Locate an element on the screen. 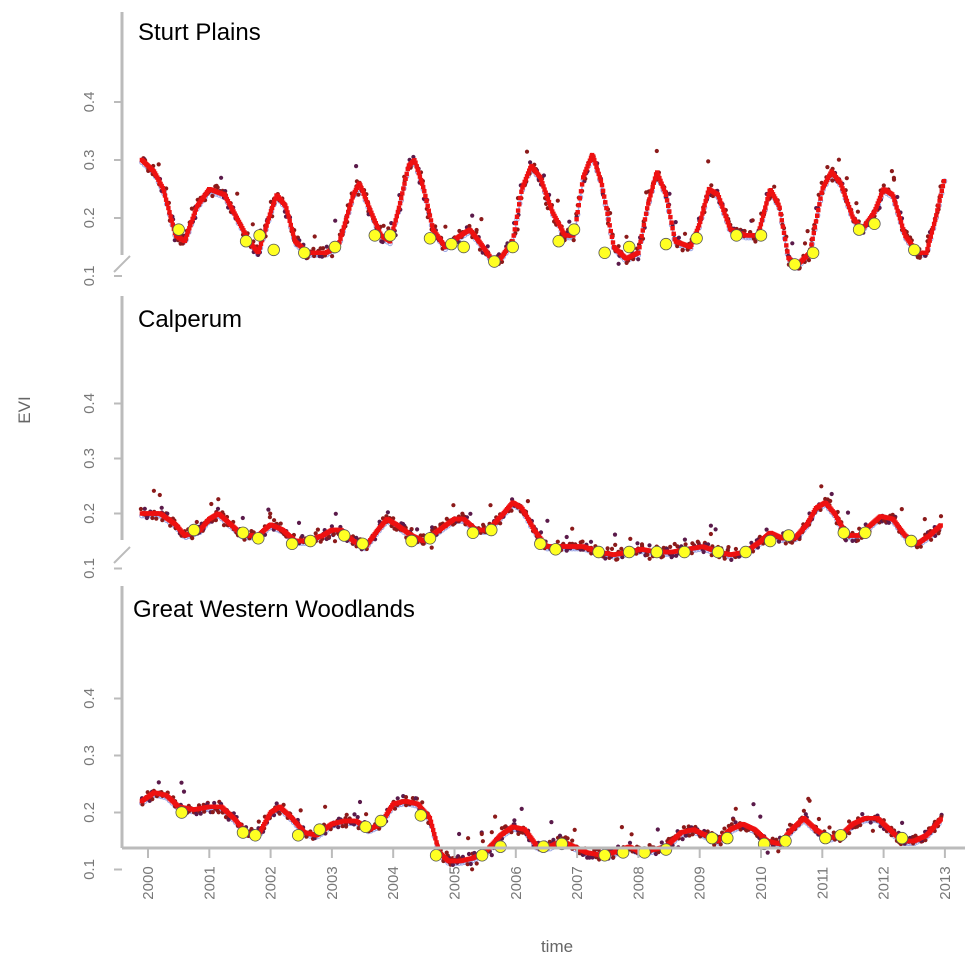 Image resolution: width=978 pixels, height=961 pixels. x-axis-label: time is located at coordinates (557, 946).